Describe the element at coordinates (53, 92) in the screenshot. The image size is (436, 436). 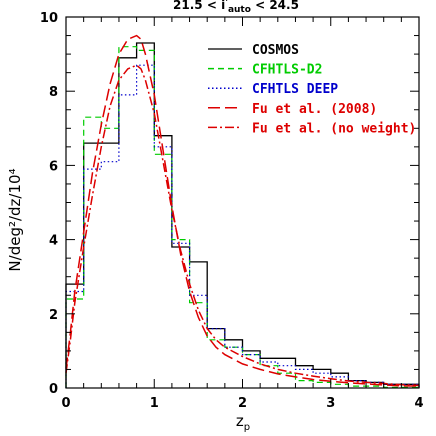
I see `y-tick-label: 8` at that location.